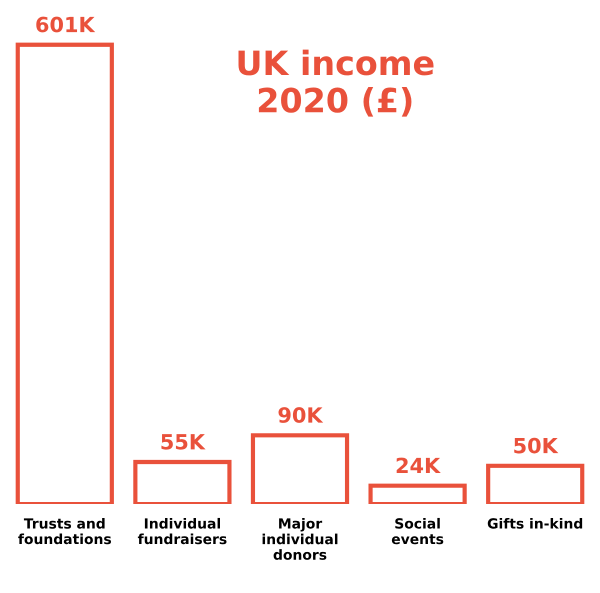 The image size is (600, 593). I want to click on x-tick-label: Major individual donors, so click(300, 539).